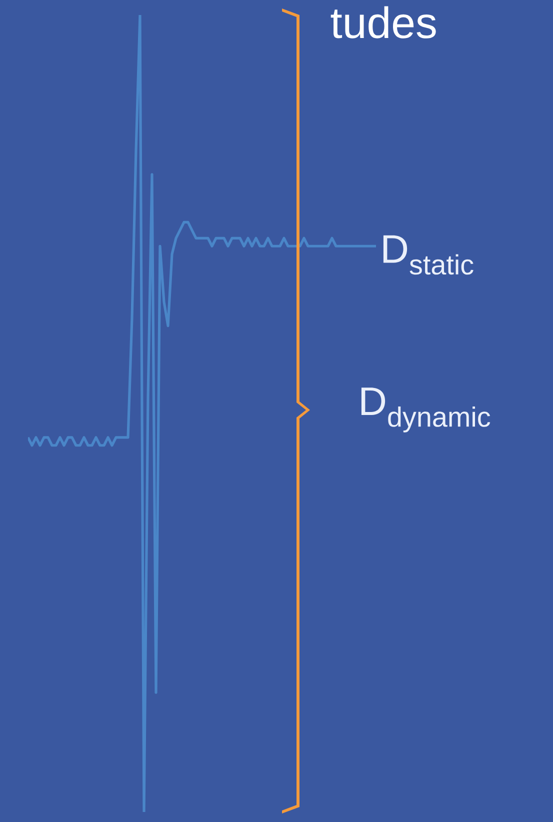  I want to click on annotation: D$_{dynamic}$, so click(425, 410).